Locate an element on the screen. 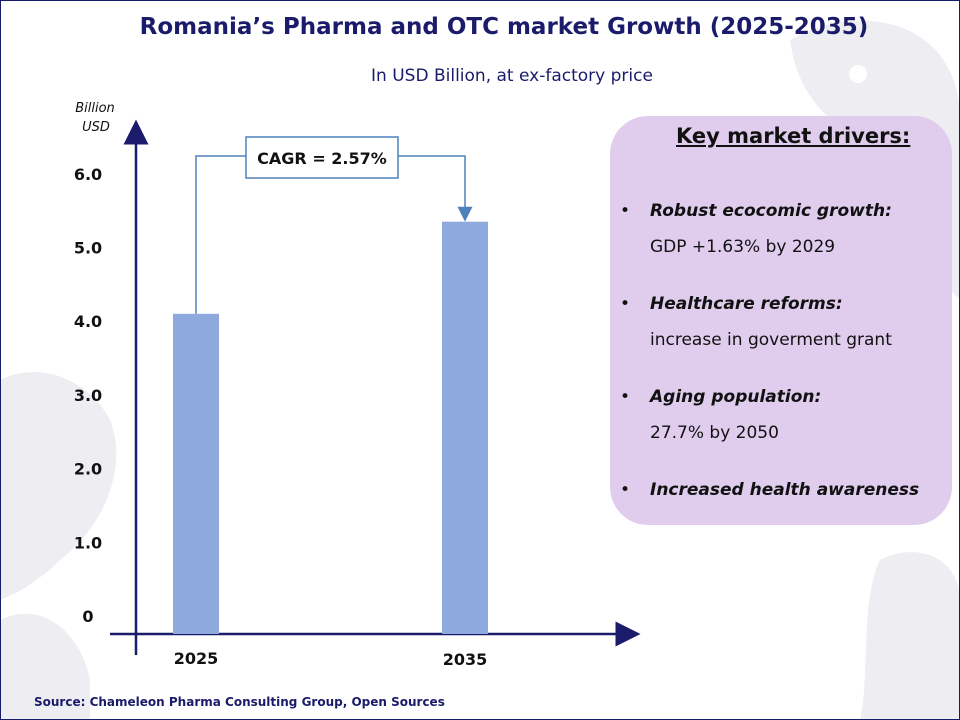 The height and width of the screenshot is (720, 960). cagr-box is located at coordinates (322, 157).